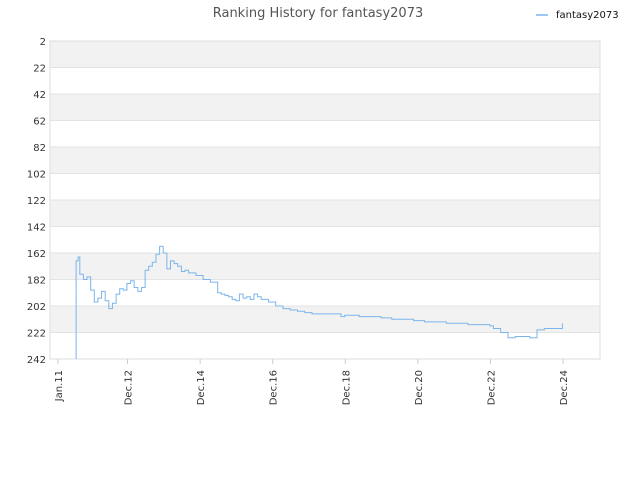 This screenshot has height=480, width=640. I want to click on x-tick-label: Dec.20, so click(419, 387).